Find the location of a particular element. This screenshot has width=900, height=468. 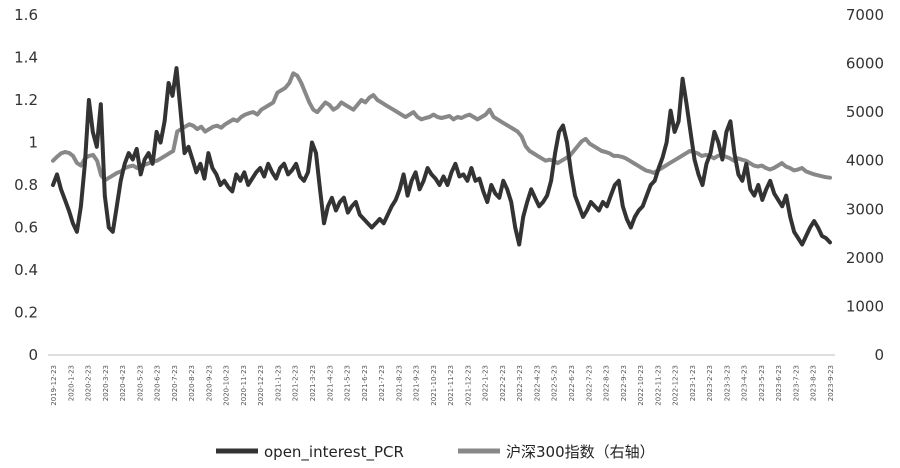

x-tick-label: 2022-12-23 is located at coordinates (676, 385).